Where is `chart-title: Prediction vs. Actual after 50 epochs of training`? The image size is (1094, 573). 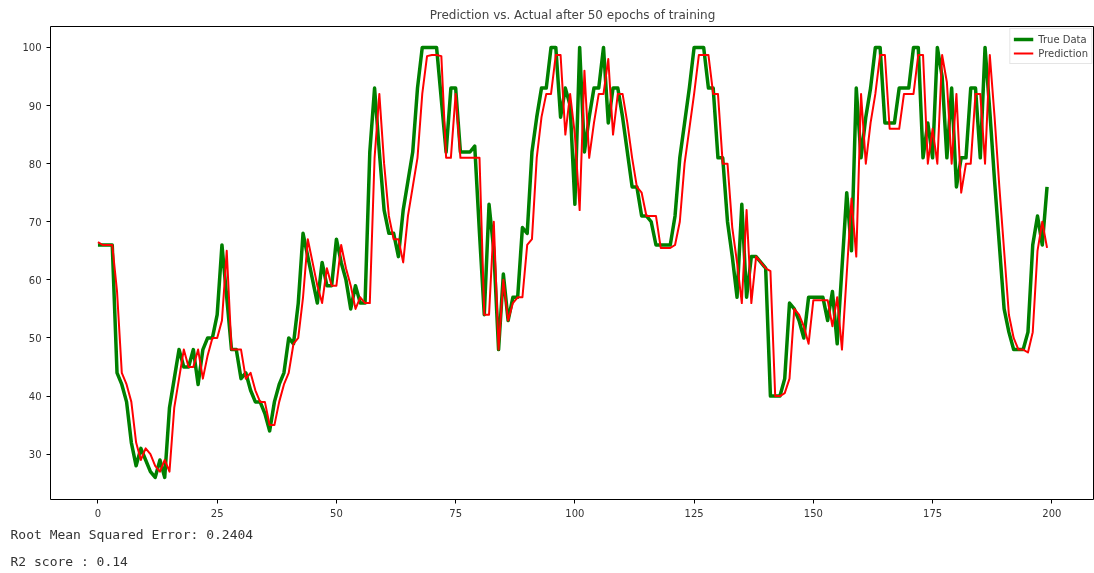 chart-title: Prediction vs. Actual after 50 epochs of training is located at coordinates (572, 14).